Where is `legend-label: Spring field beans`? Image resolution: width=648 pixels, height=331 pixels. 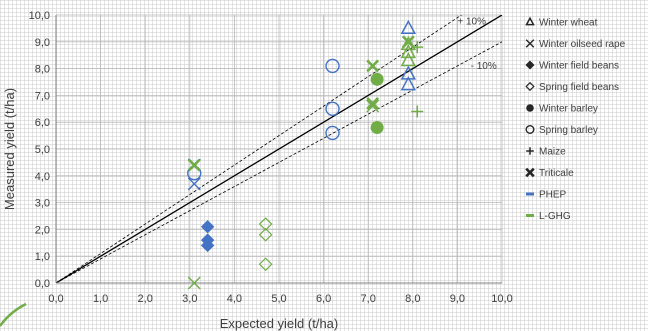
legend-label: Spring field beans is located at coordinates (579, 87).